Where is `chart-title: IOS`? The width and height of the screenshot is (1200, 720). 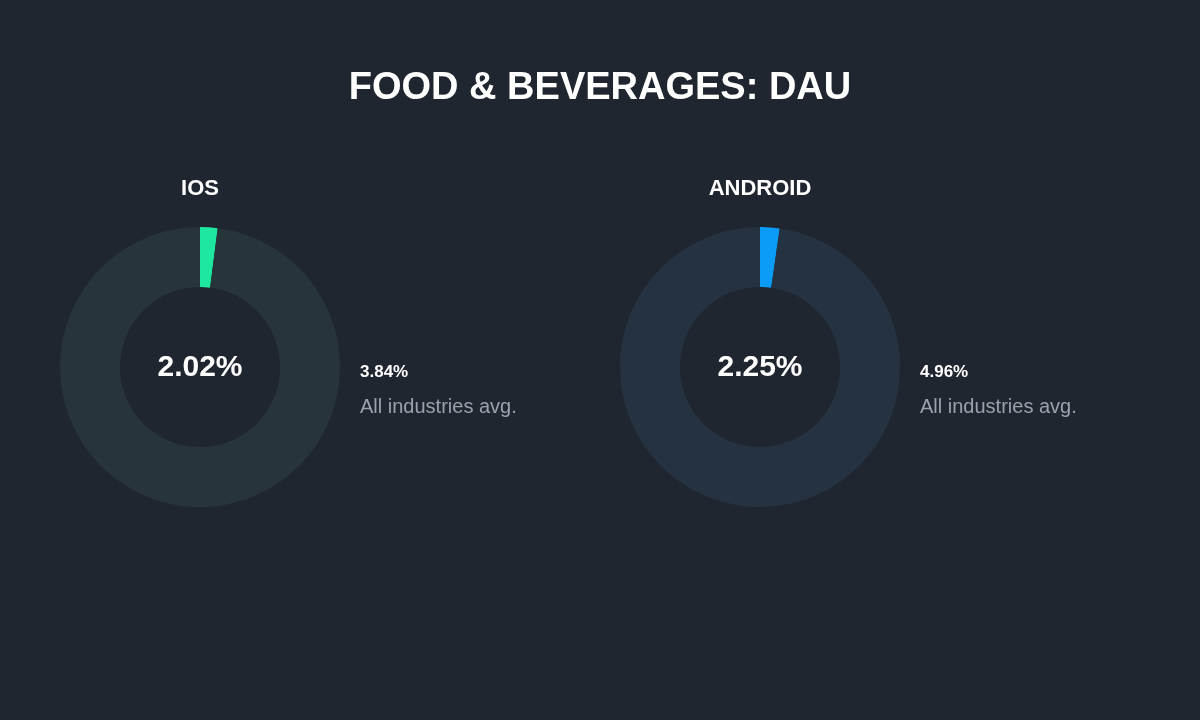
chart-title: IOS is located at coordinates (200, 187).